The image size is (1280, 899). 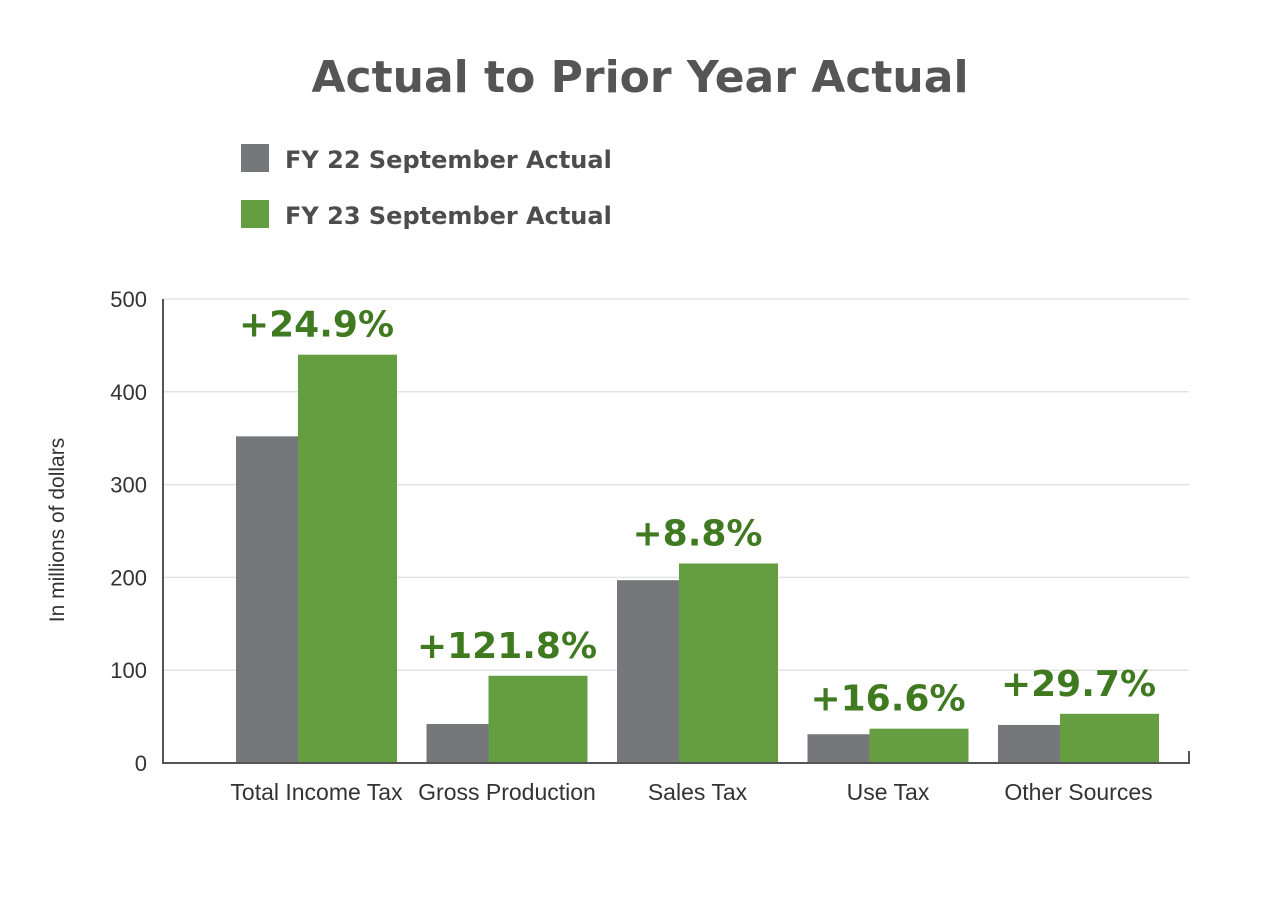 What do you see at coordinates (128, 670) in the screenshot?
I see `y-tick-label: 100` at bounding box center [128, 670].